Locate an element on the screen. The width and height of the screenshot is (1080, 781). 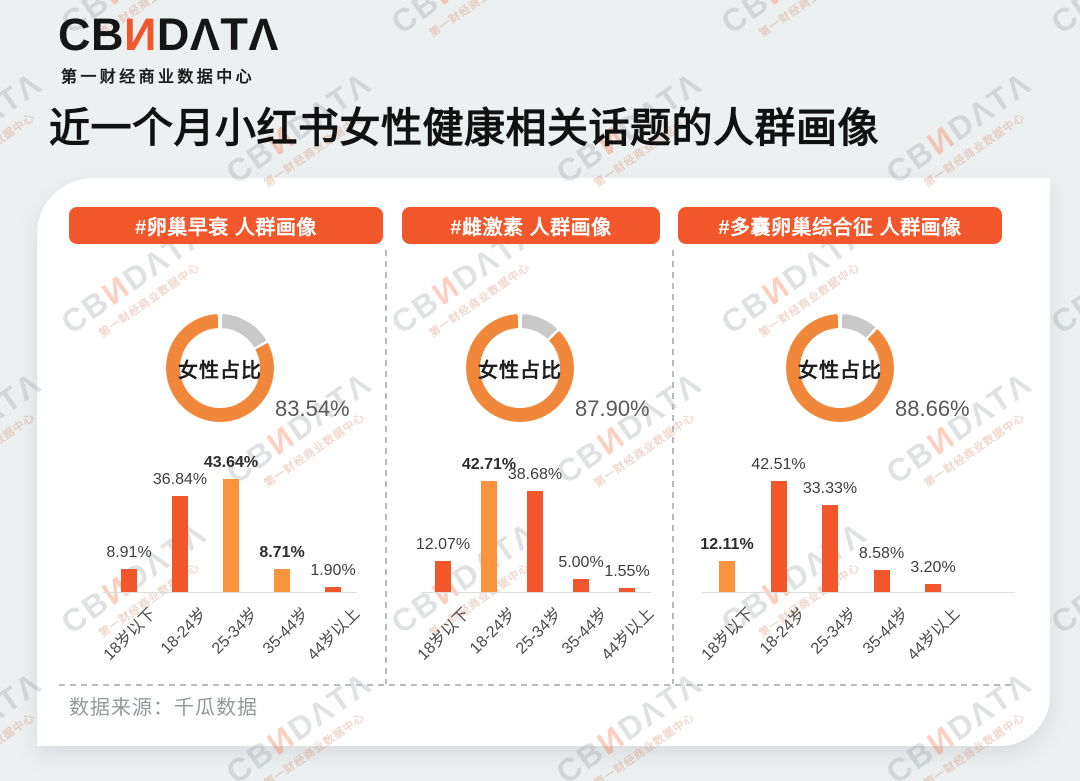
bar-value-label: 42.51% is located at coordinates (778, 464).